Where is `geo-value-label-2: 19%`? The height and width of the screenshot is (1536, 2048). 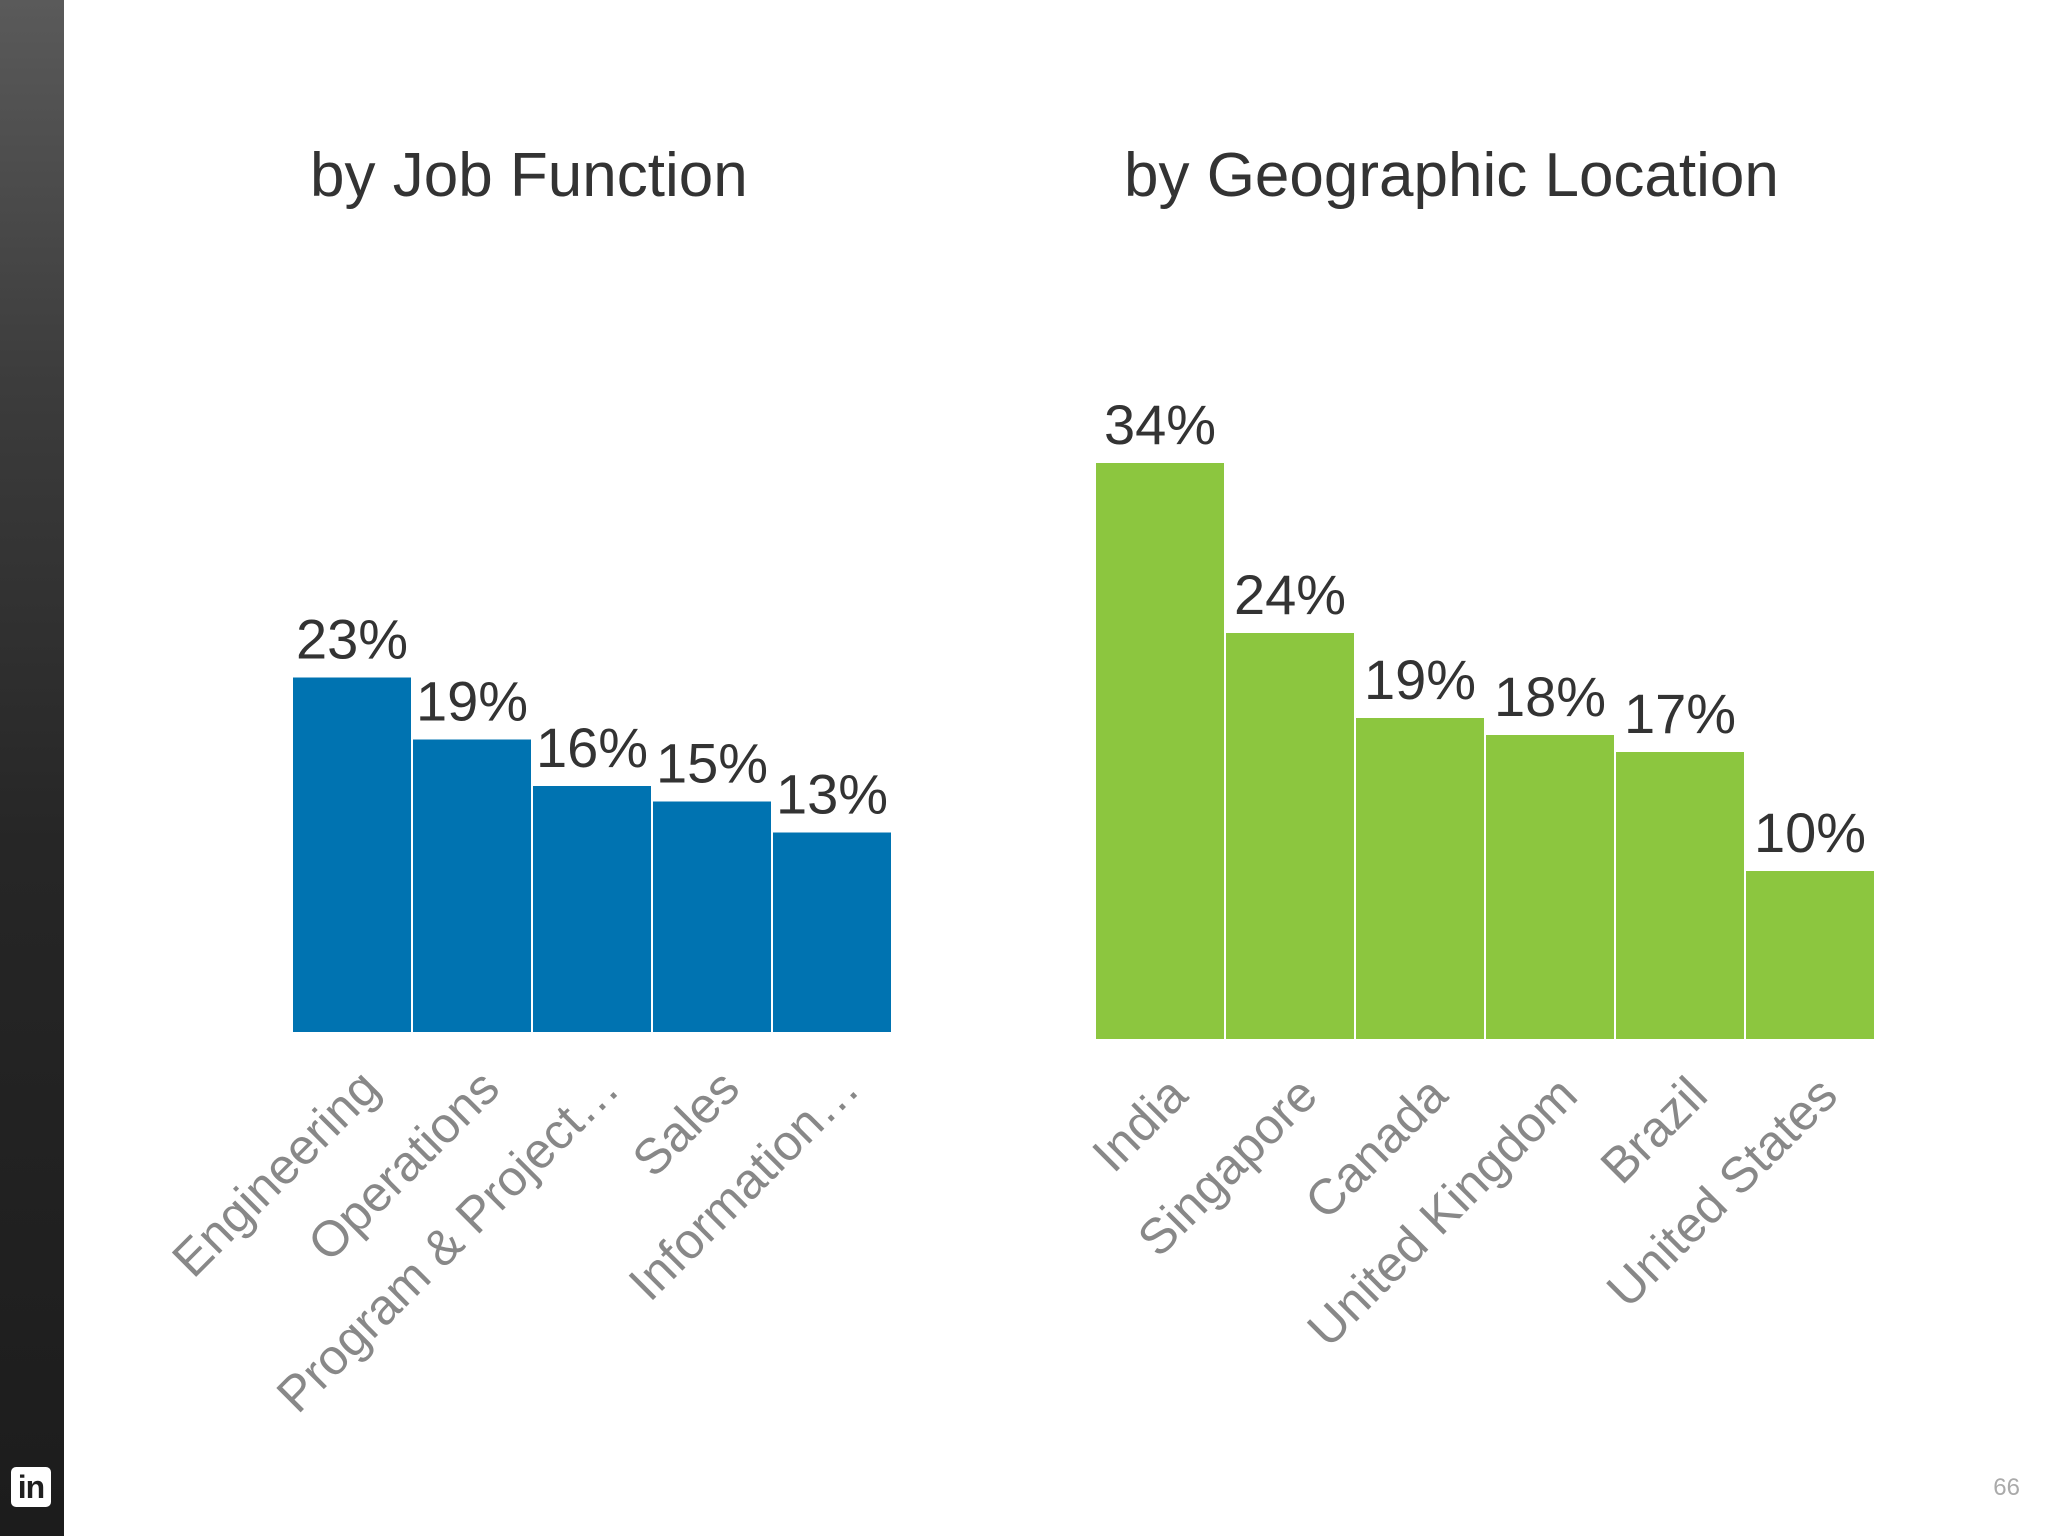 geo-value-label-2: 19% is located at coordinates (1420, 679).